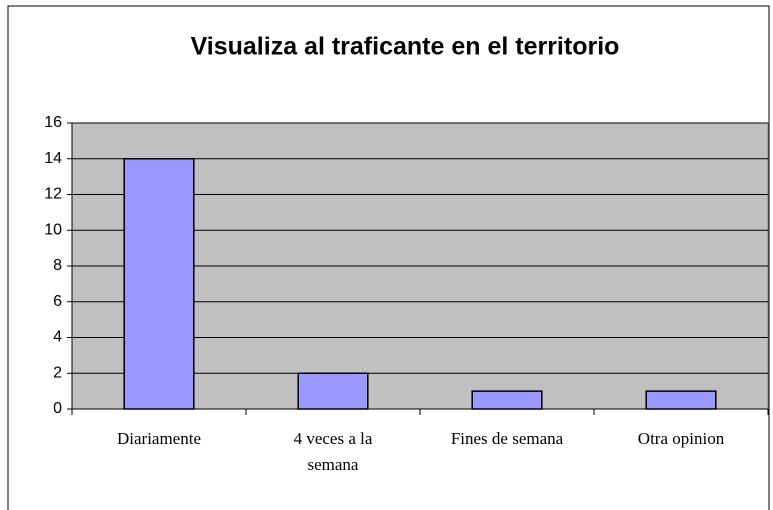 Image resolution: width=773 pixels, height=510 pixels. What do you see at coordinates (57, 408) in the screenshot?
I see `y-tick-label: 0` at bounding box center [57, 408].